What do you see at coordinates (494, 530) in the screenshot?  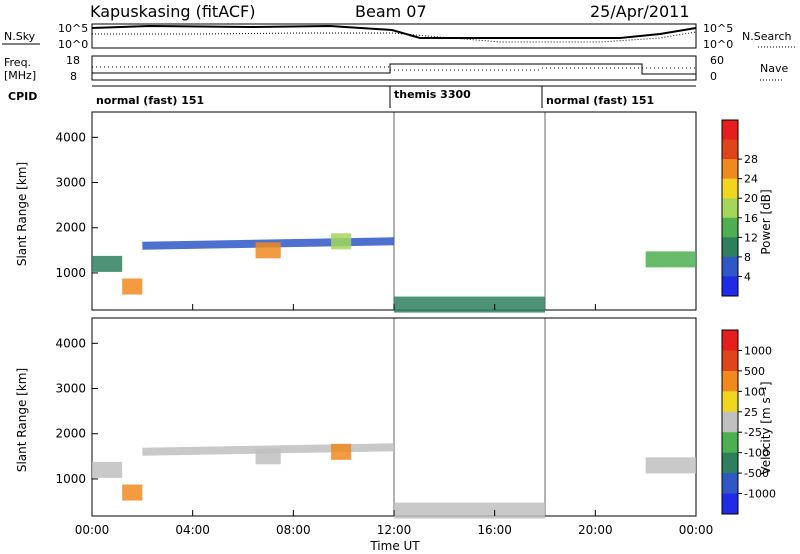 I see `xtick-label-5: 16:00` at bounding box center [494, 530].